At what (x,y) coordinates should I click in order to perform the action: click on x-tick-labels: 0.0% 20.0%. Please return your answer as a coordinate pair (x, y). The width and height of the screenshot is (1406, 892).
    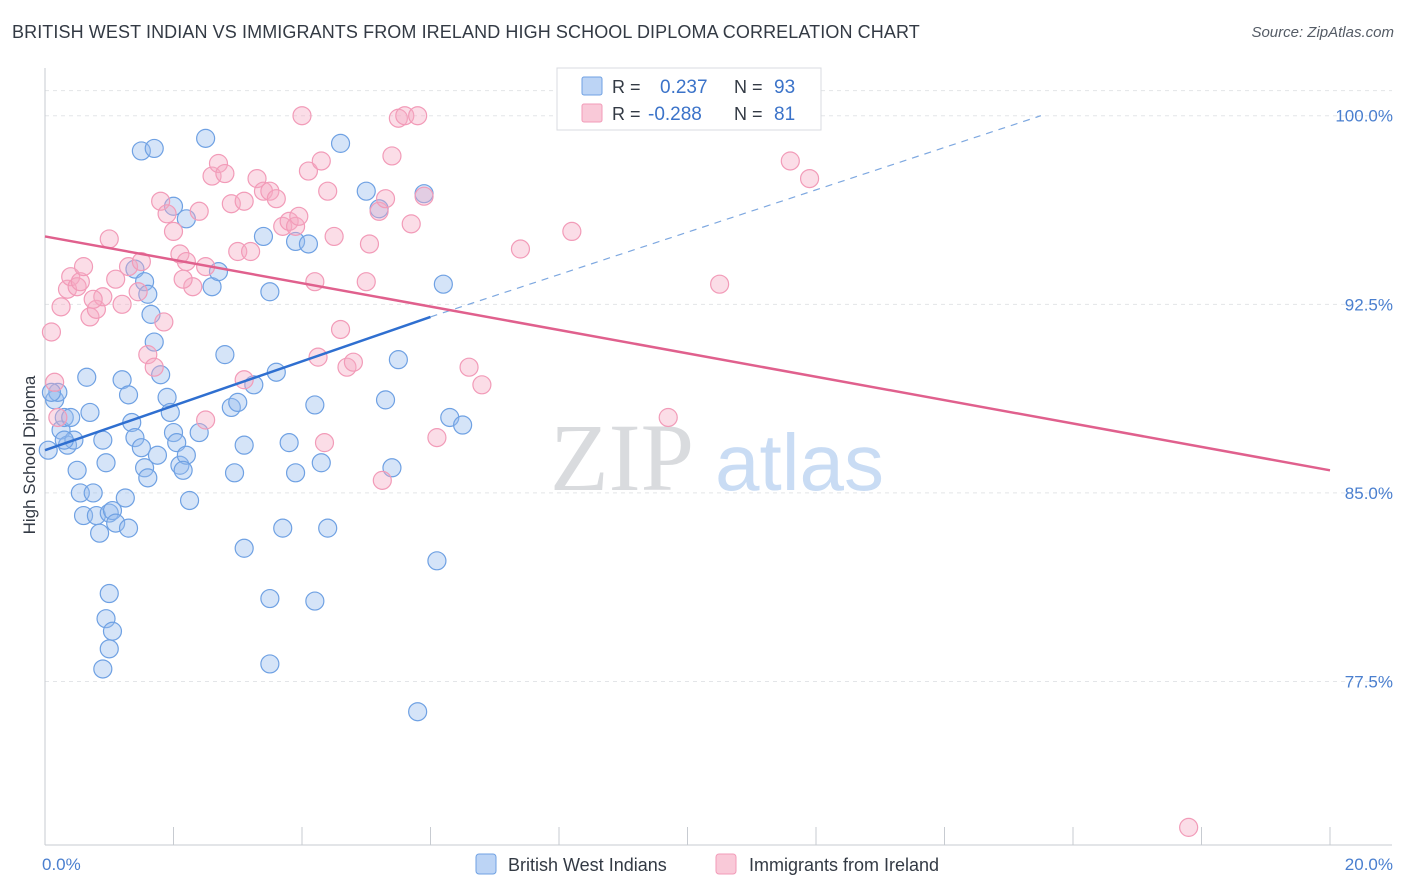
    Looking at the image, I should click on (717, 864).